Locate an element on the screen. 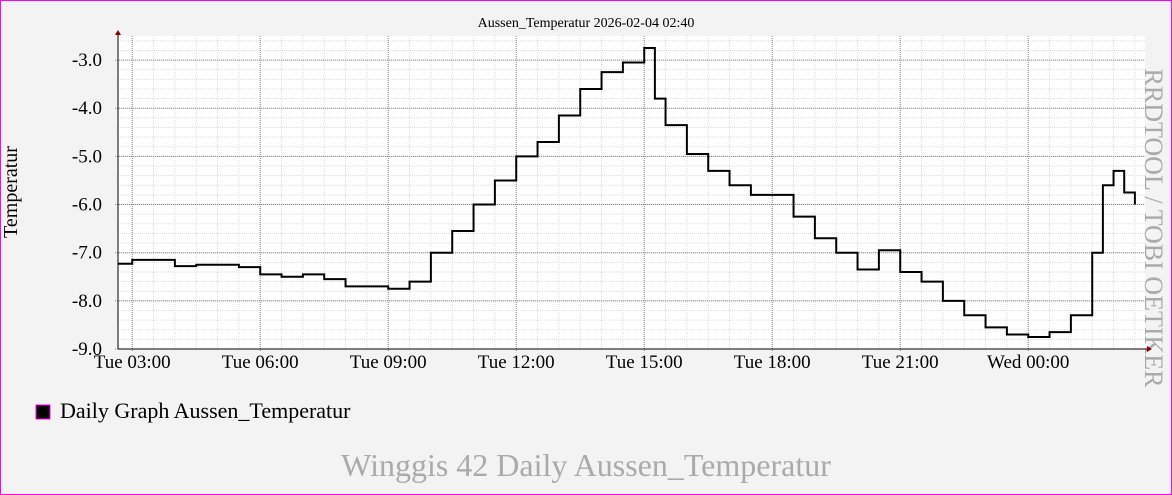  x-tick-label: Wed 00:00 is located at coordinates (1028, 362).